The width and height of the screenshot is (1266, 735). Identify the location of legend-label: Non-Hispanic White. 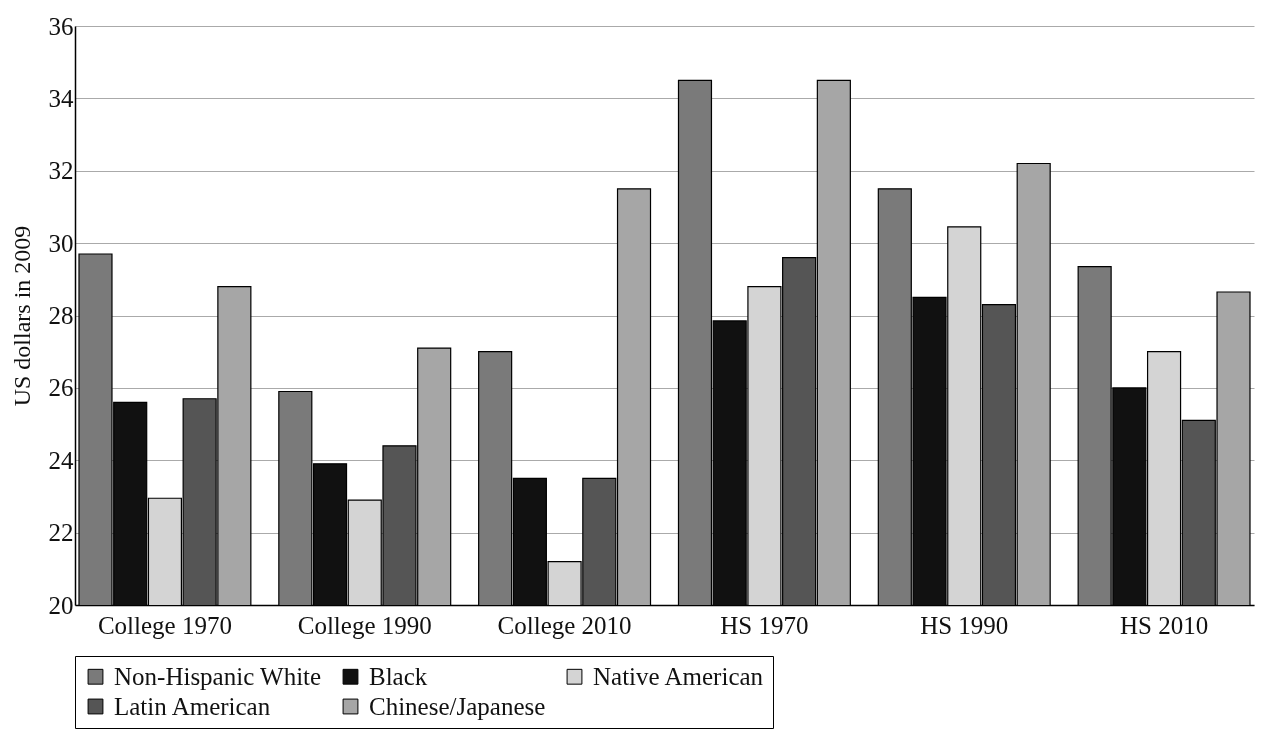
(218, 676).